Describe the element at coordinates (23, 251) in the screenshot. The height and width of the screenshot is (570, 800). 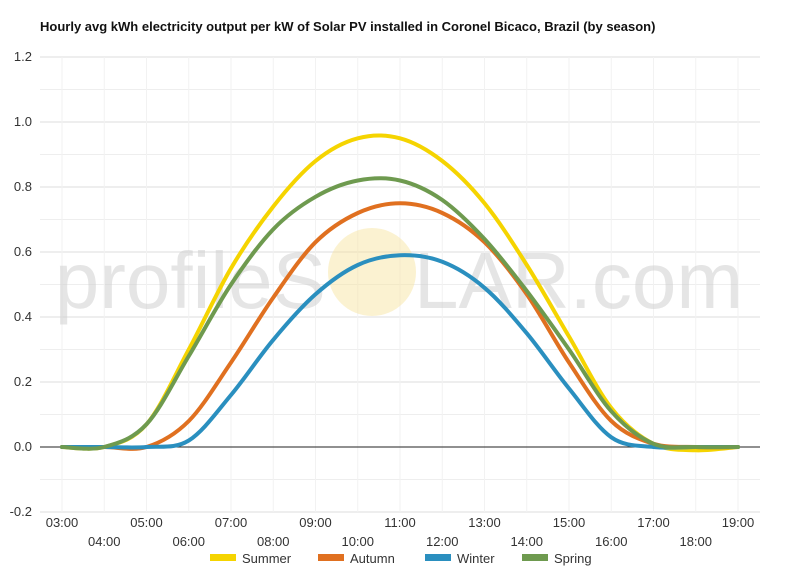
I see `y-tick-label: 0.6` at that location.